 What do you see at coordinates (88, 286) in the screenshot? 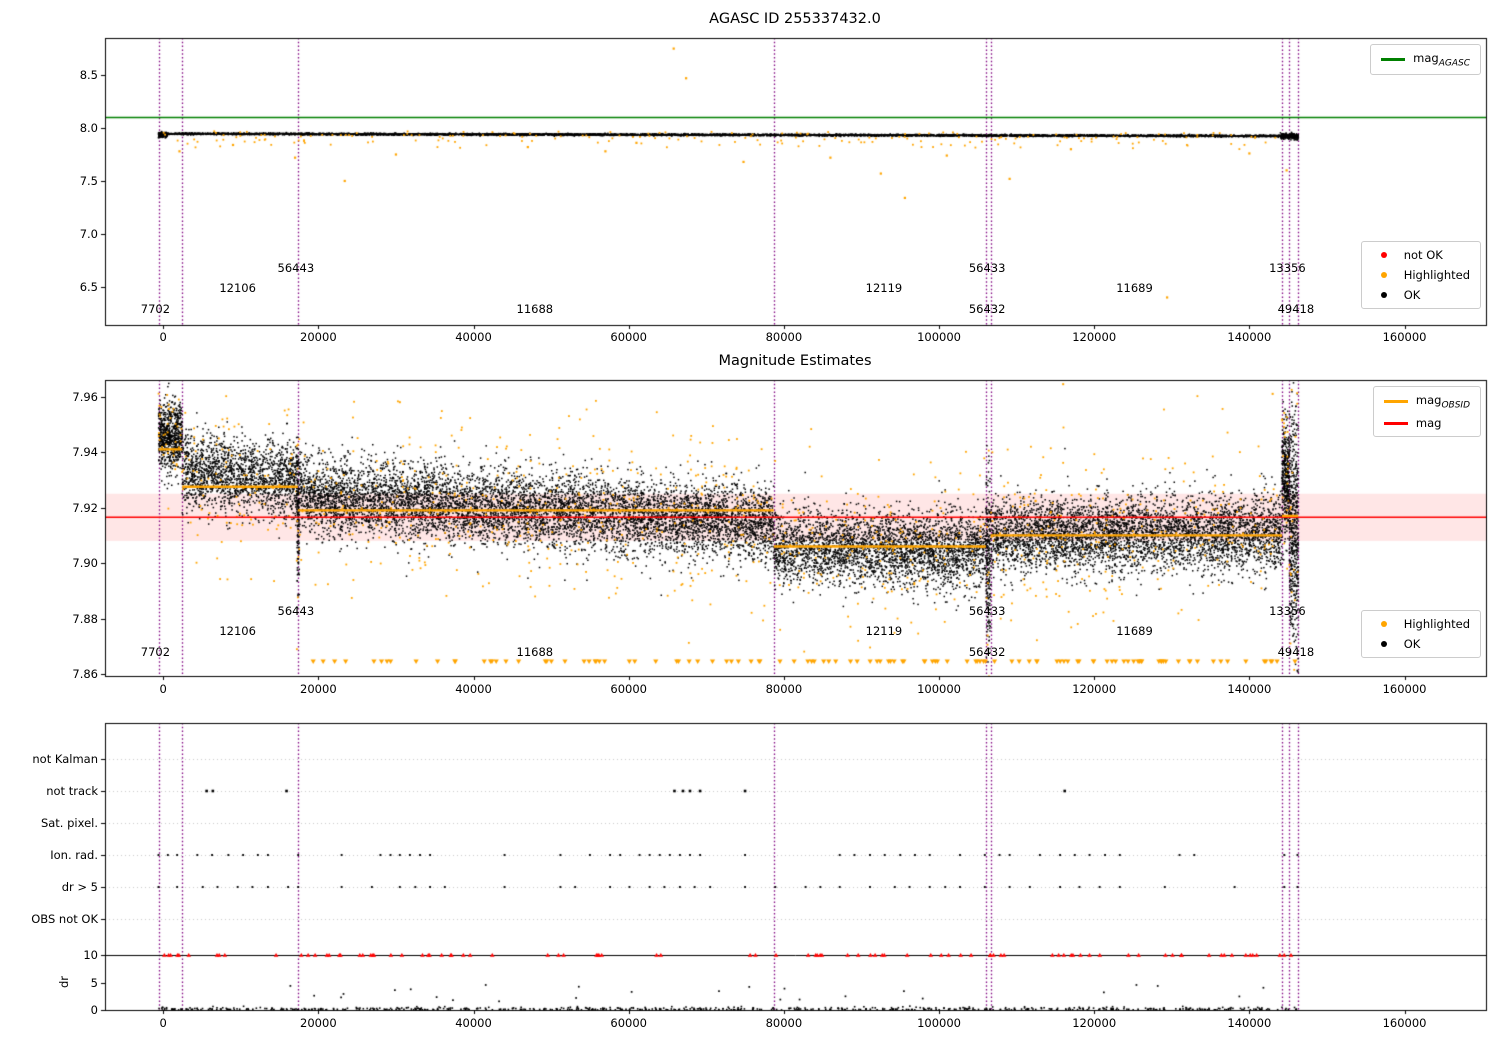
I see `y-tick-label: 6.5` at bounding box center [88, 286].